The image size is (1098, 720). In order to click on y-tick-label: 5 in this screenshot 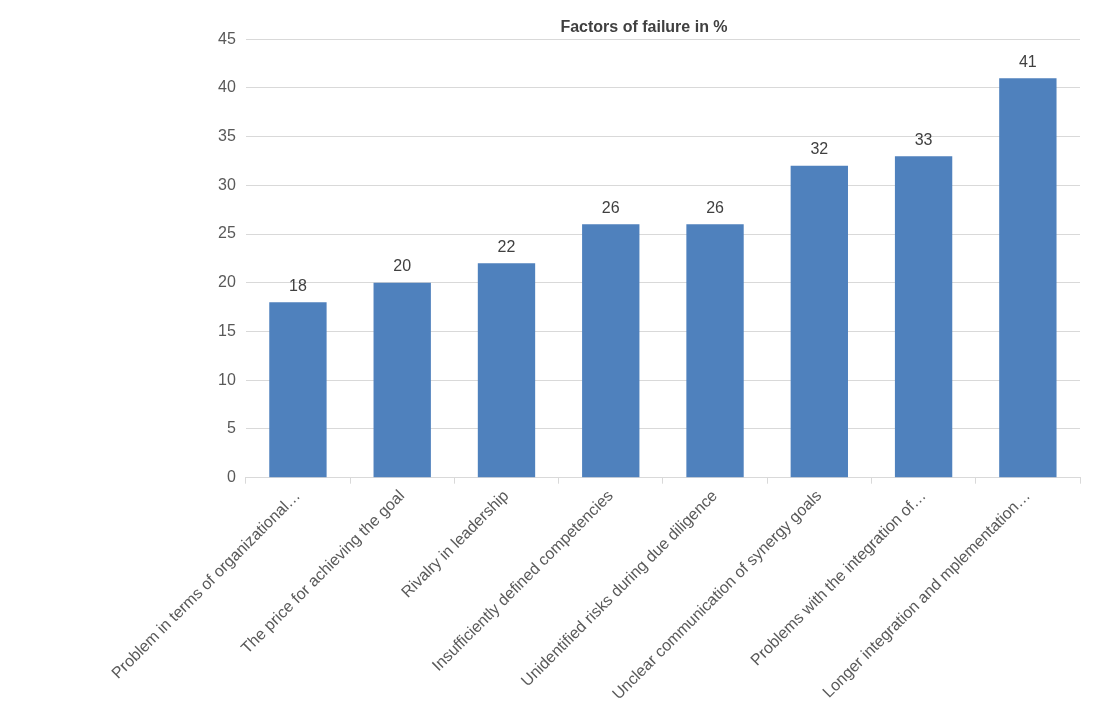, I will do `click(231, 428)`.